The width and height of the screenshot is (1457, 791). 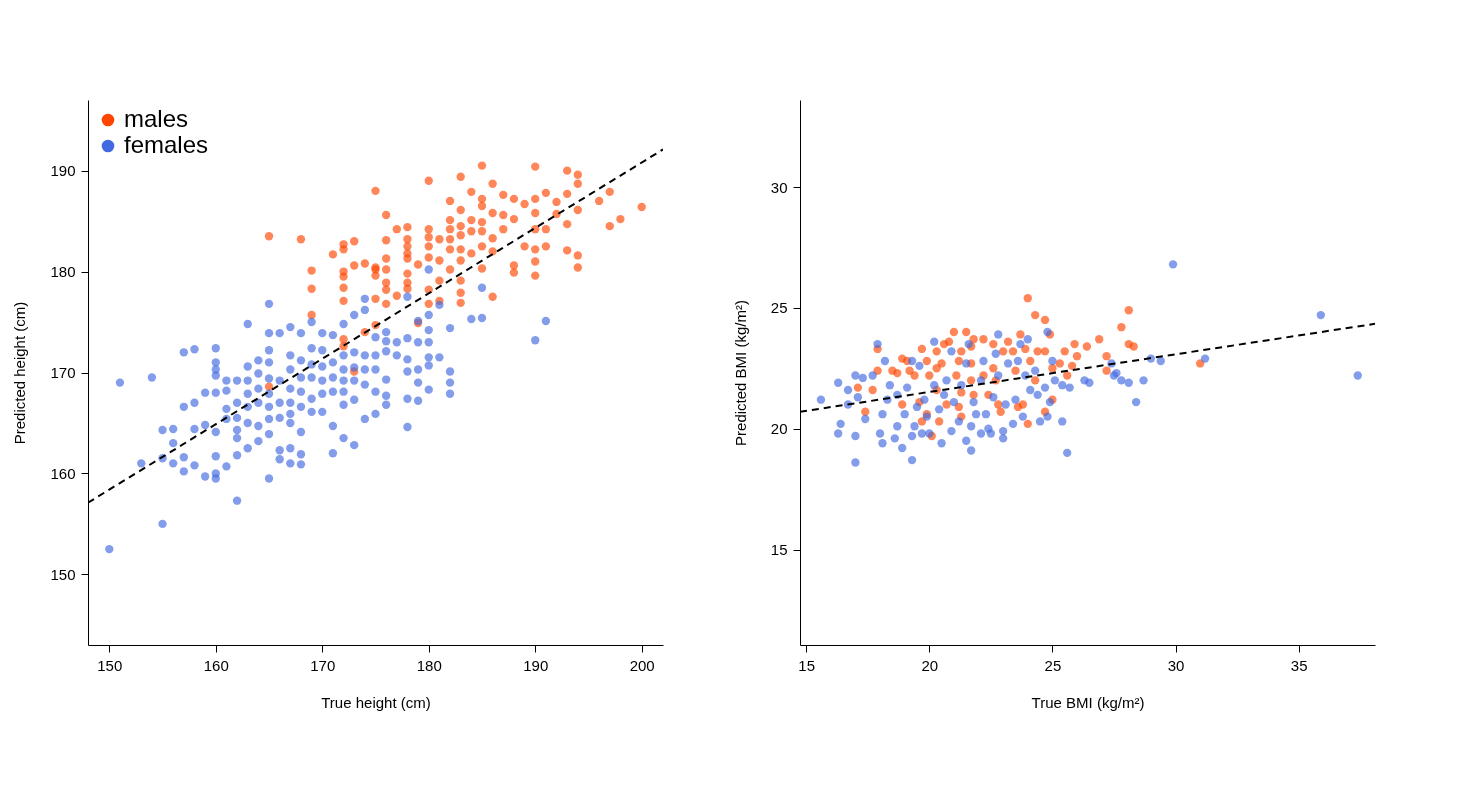 I want to click on x-tick-label: 150, so click(x=110, y=665).